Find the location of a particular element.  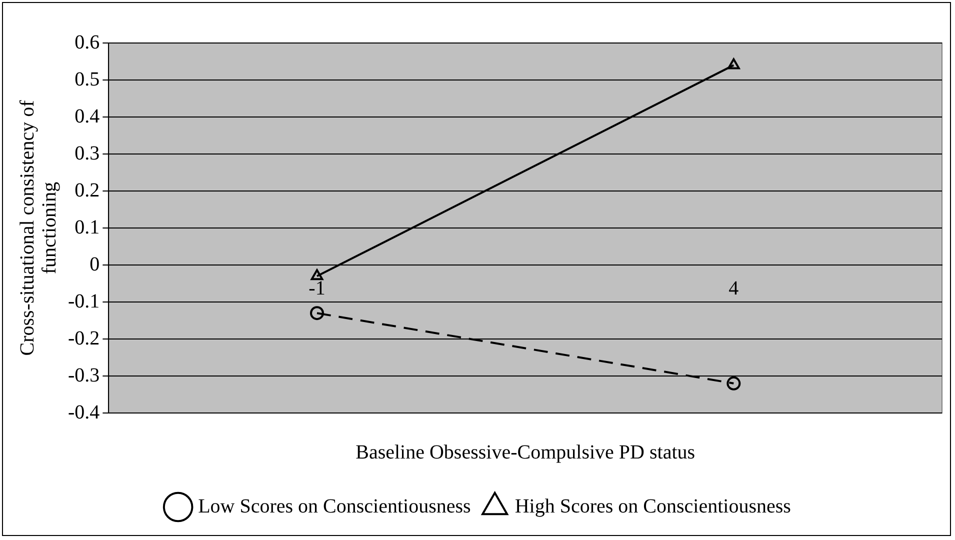

y-tick-label: -0.1 is located at coordinates (84, 301).